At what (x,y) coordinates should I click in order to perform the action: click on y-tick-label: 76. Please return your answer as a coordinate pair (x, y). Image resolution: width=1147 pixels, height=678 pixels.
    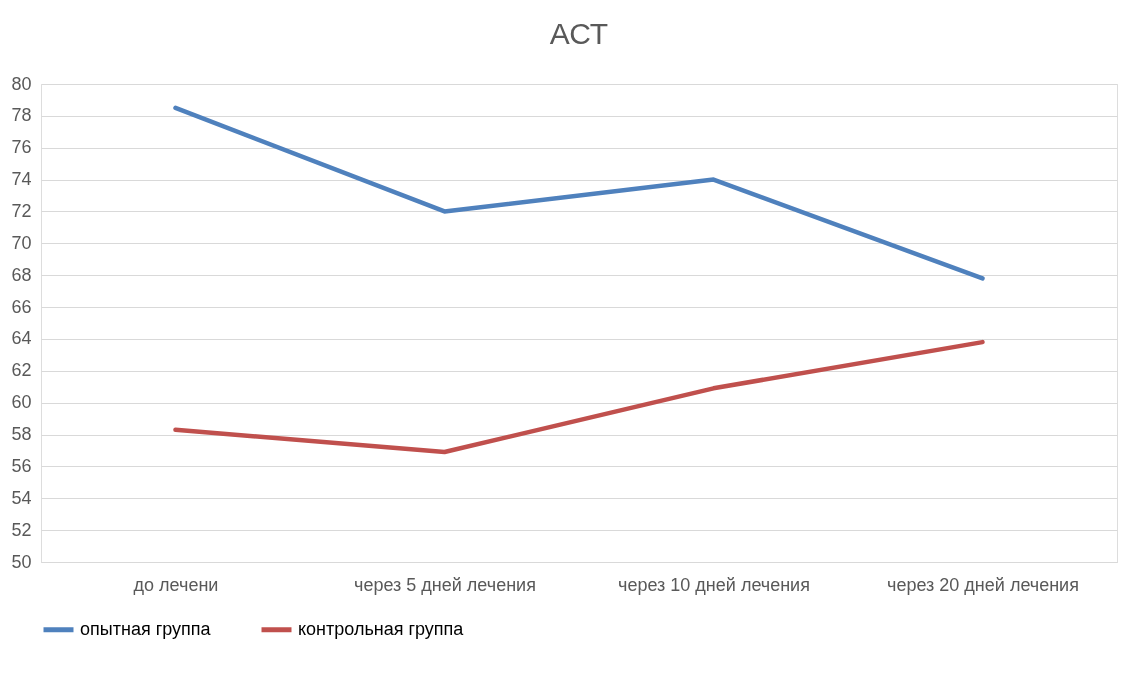
    Looking at the image, I should click on (21, 147).